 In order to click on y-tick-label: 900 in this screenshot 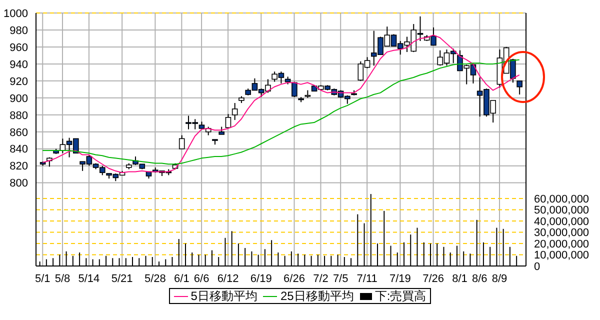, I will do `click(19, 98)`.